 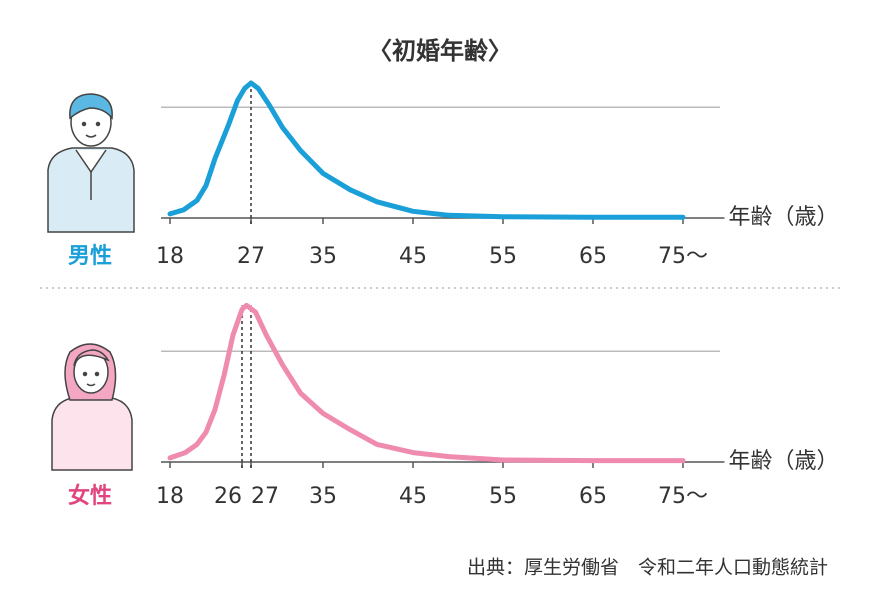 I want to click on female-icon, so click(x=92, y=407).